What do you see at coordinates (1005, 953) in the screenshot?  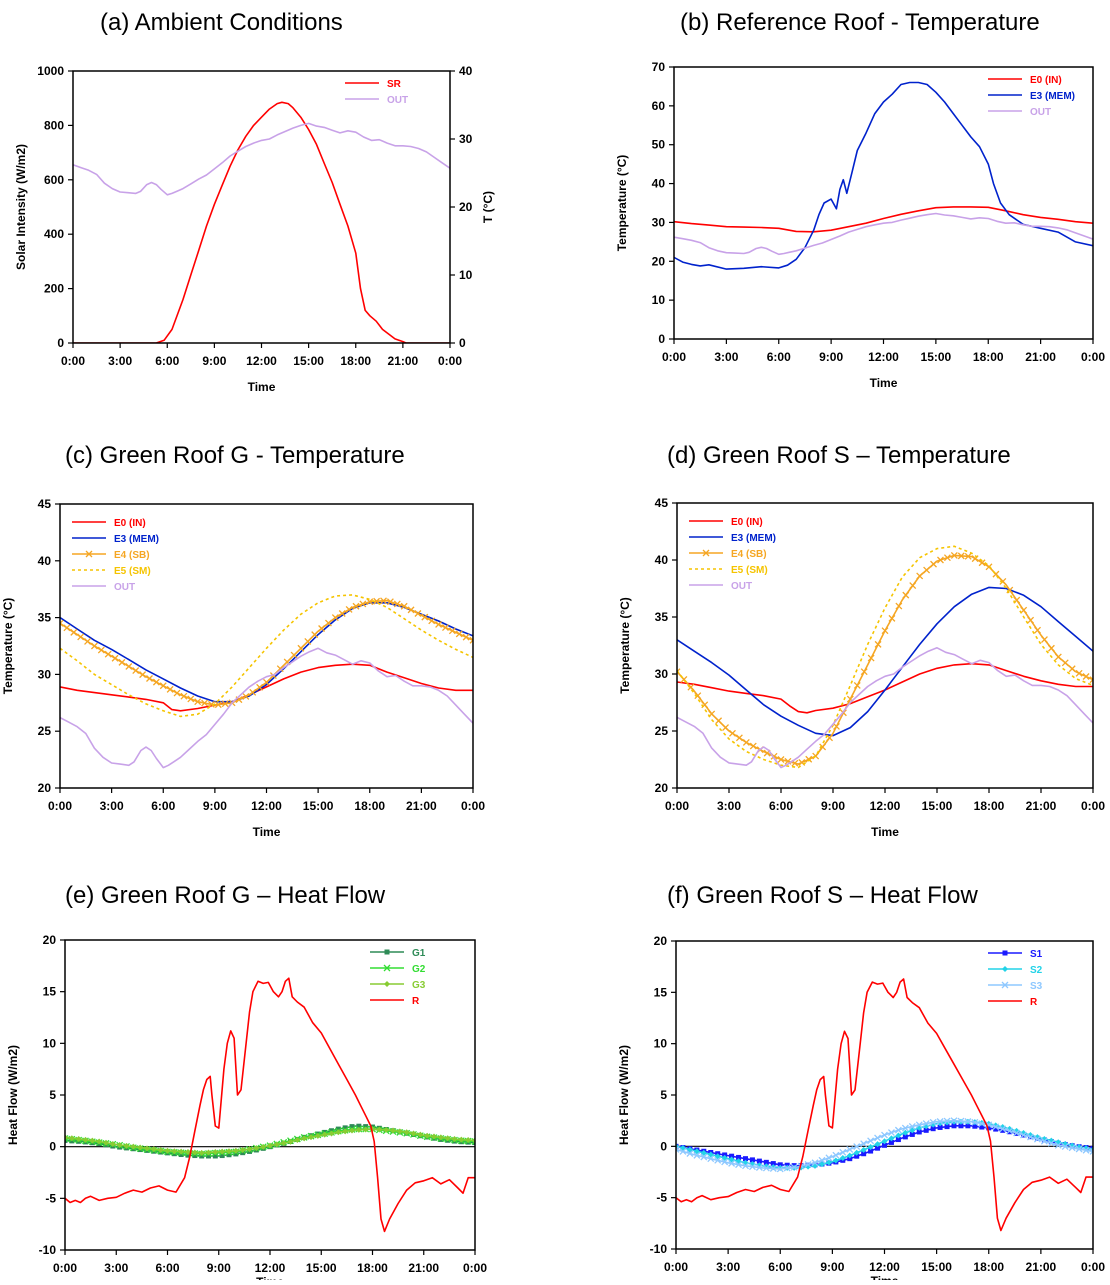 I see `legend-marker` at bounding box center [1005, 953].